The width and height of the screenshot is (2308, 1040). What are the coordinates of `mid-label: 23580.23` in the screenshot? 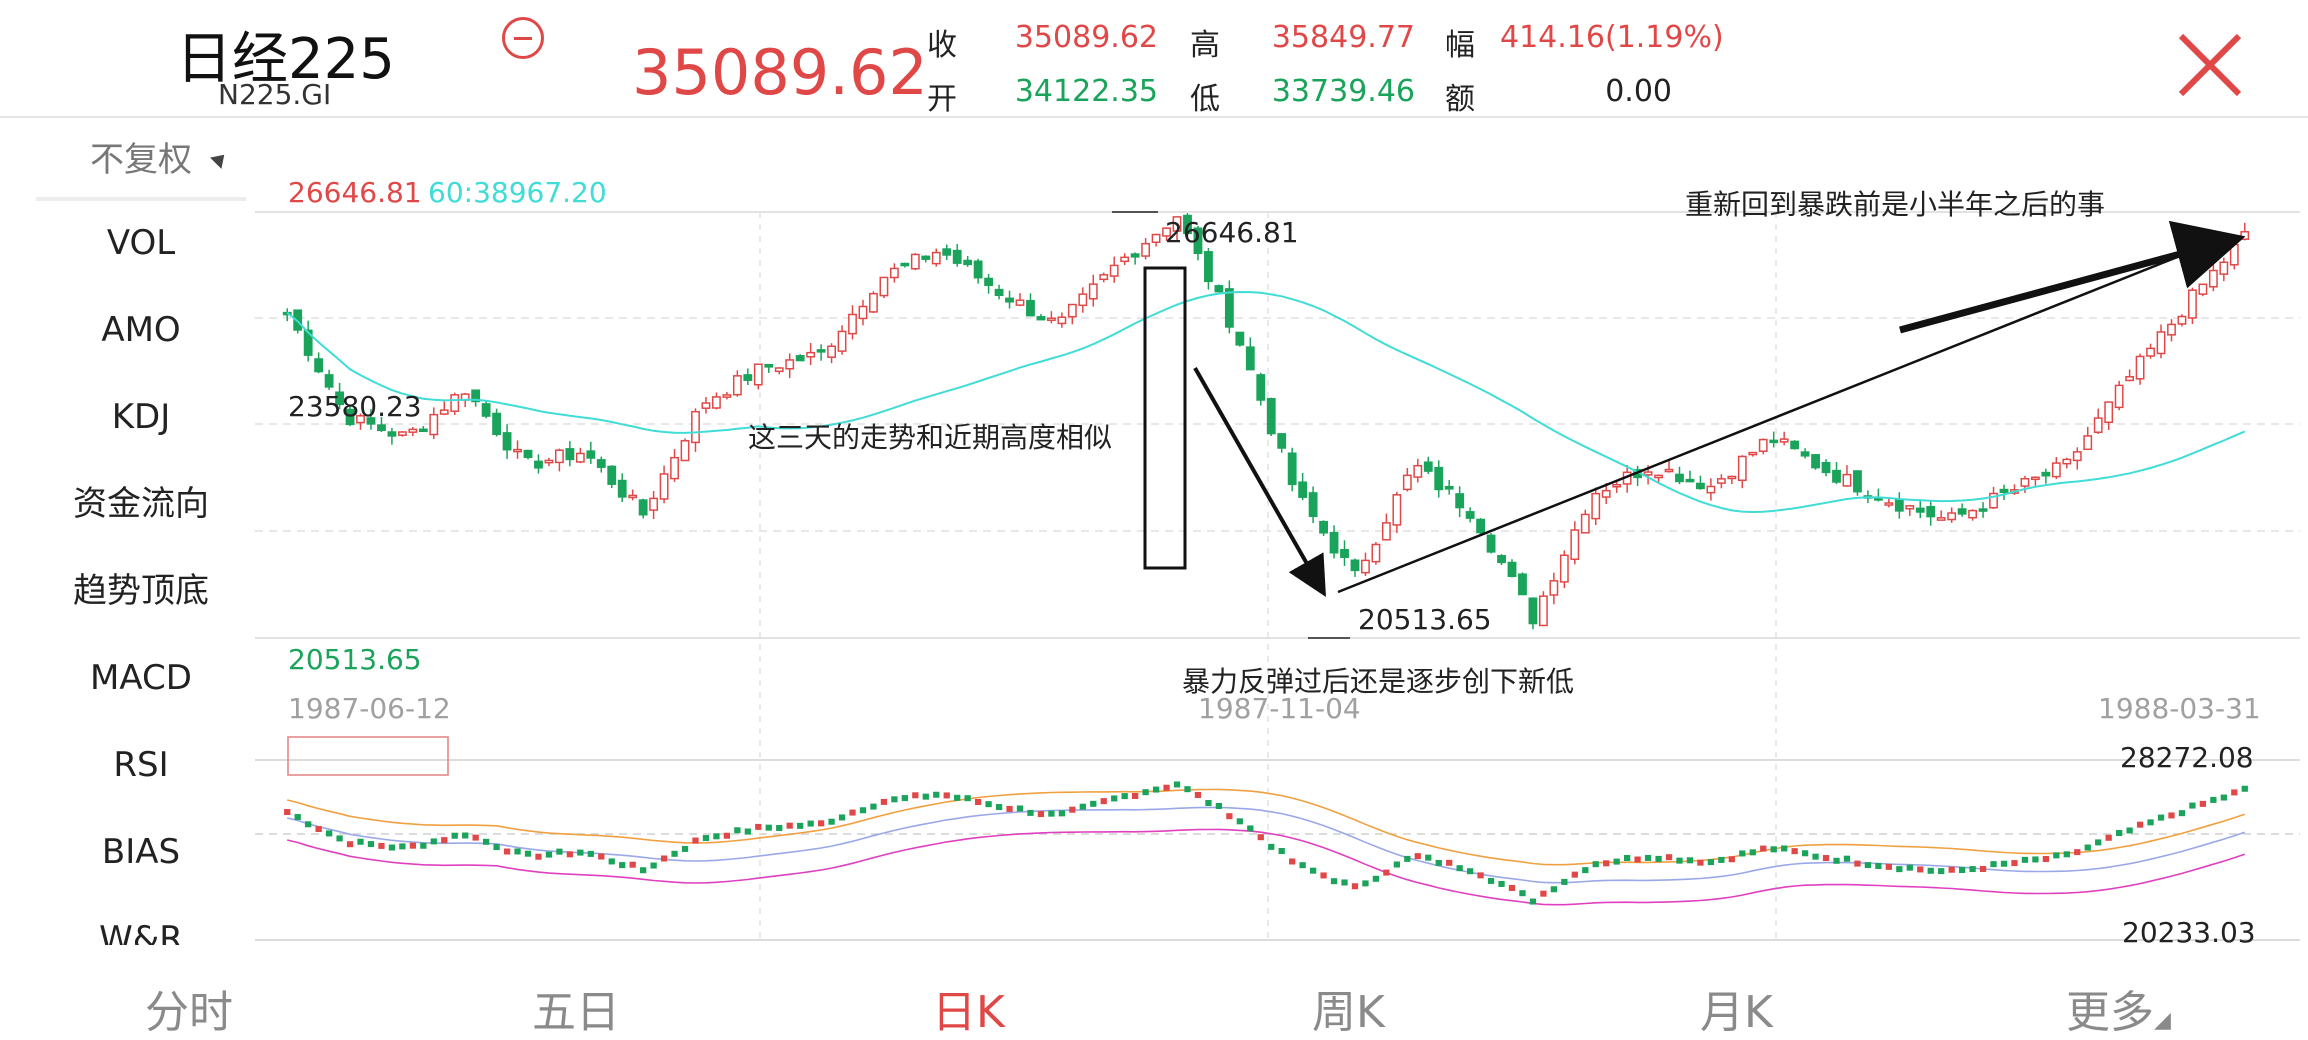 It's located at (355, 406).